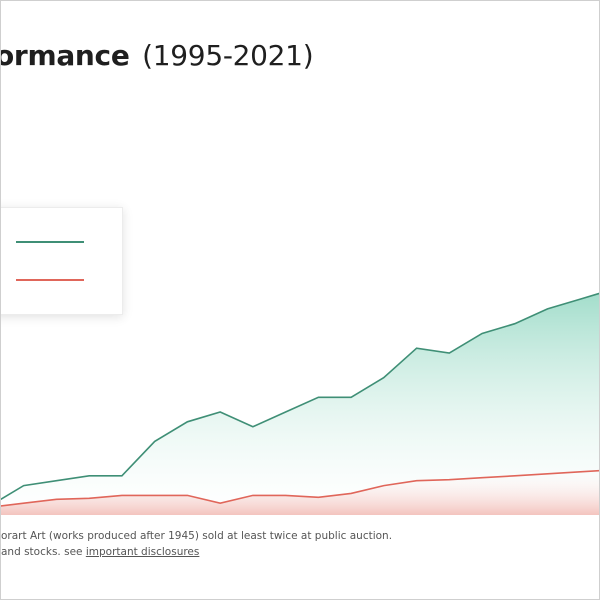 The height and width of the screenshot is (600, 600). What do you see at coordinates (65, 55) in the screenshot?
I see `chart-title-main: ormance` at bounding box center [65, 55].